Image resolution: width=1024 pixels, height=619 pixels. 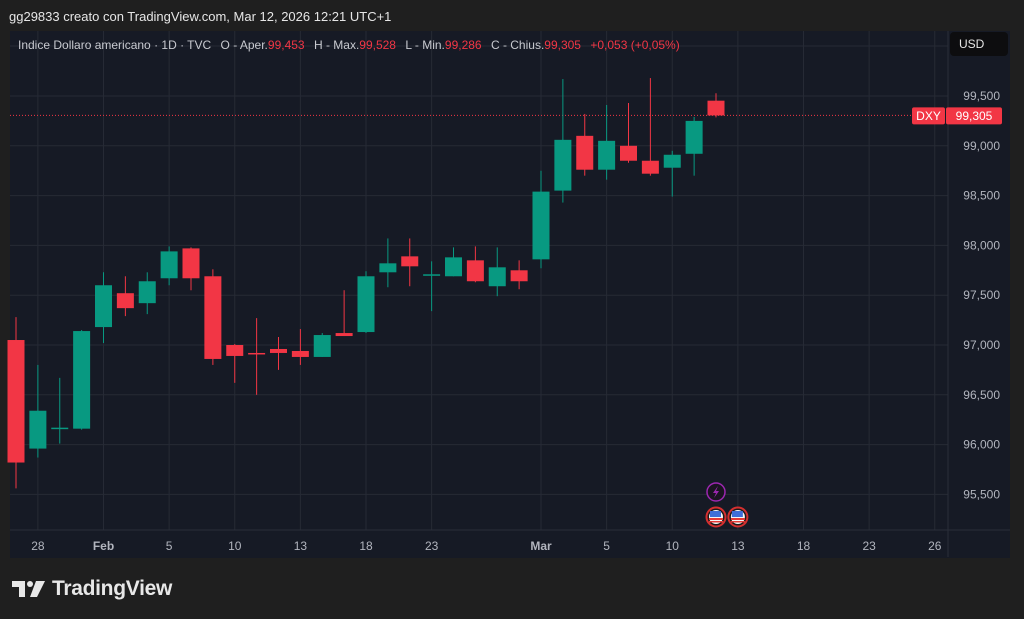 I want to click on symbol-tag-label: DXY, so click(x=928, y=116).